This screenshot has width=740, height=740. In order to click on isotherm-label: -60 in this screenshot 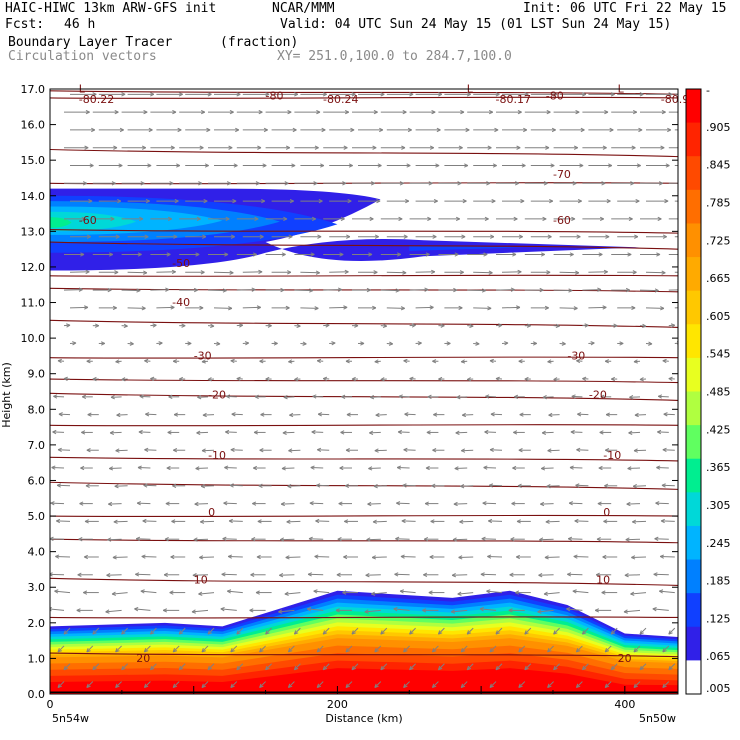, I will do `click(88, 220)`.